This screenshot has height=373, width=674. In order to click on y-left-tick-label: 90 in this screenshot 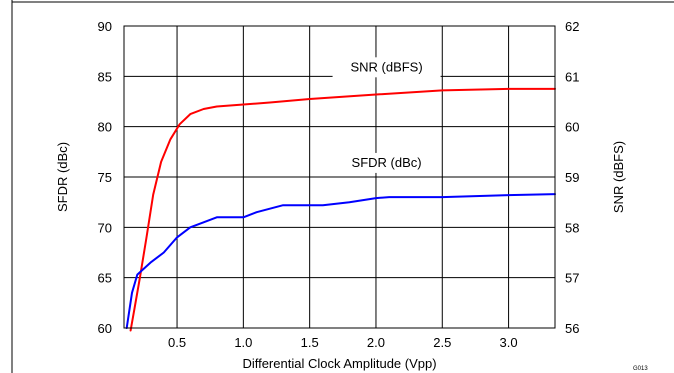, I will do `click(105, 26)`.